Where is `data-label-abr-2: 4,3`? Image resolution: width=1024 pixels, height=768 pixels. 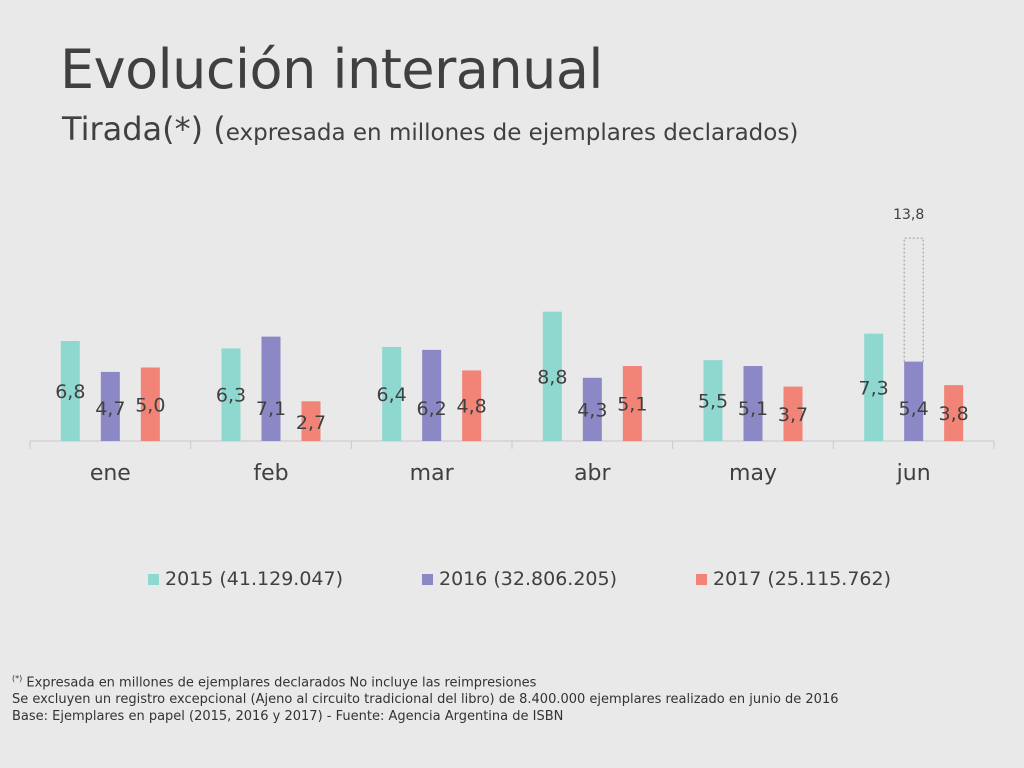
data-label-abr-2: 4,3 is located at coordinates (592, 410).